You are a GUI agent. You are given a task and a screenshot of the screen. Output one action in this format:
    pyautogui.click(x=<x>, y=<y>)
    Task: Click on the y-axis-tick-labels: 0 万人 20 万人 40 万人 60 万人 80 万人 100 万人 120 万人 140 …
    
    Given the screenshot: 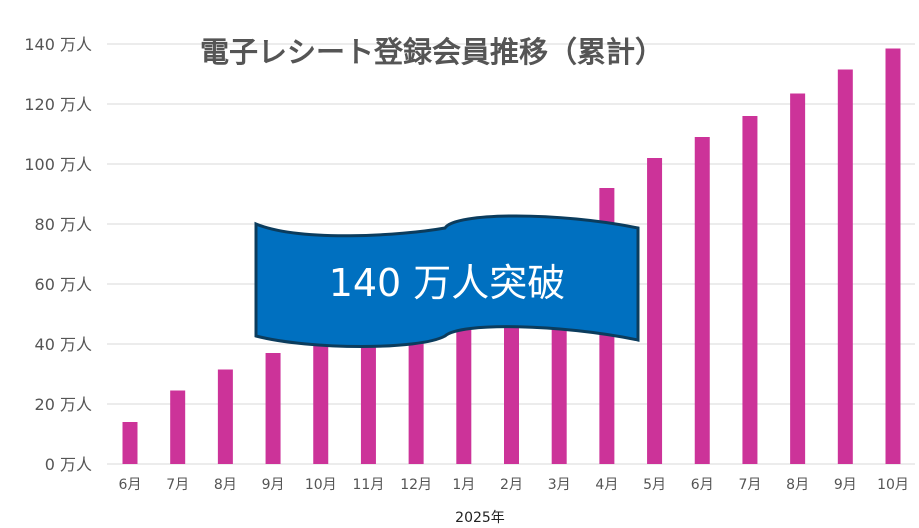 What is the action you would take?
    pyautogui.click(x=58, y=254)
    